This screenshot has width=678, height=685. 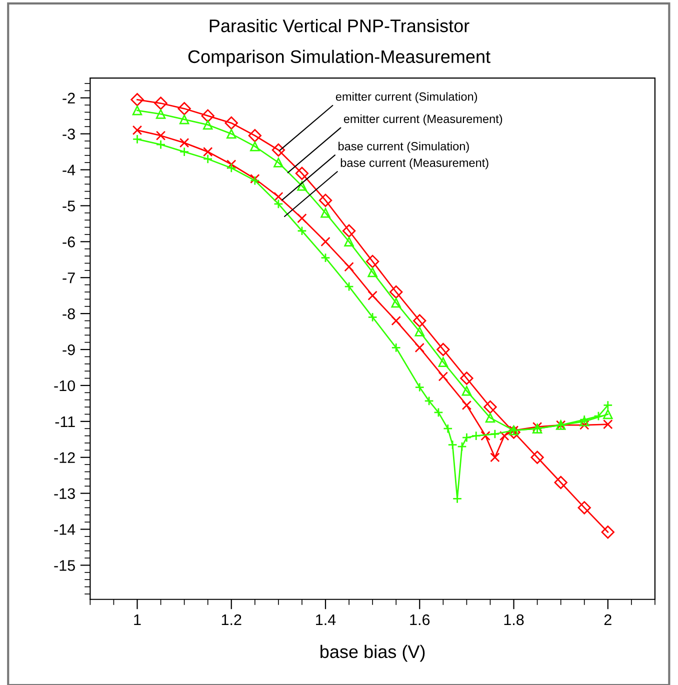 What do you see at coordinates (403, 147) in the screenshot?
I see `annotation: base current (Simulation)` at bounding box center [403, 147].